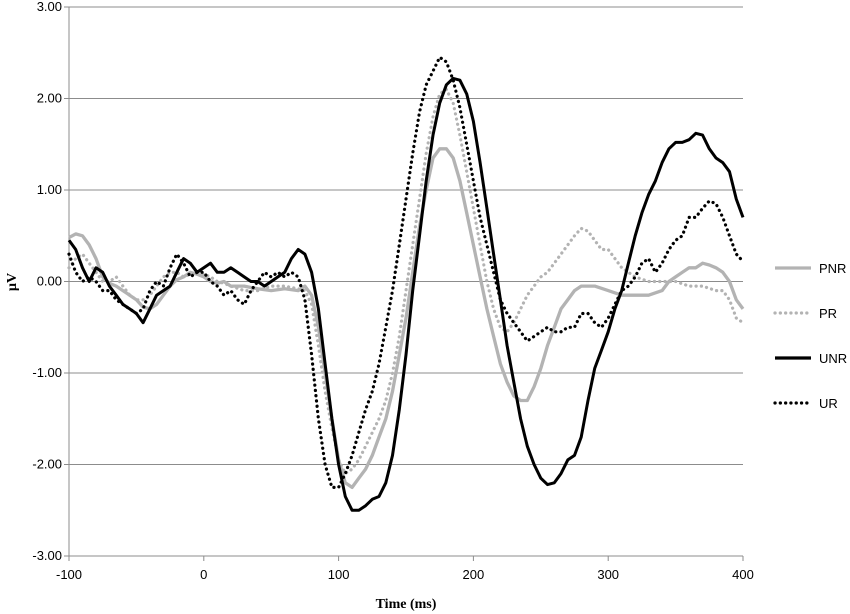 This screenshot has width=850, height=614. Describe the element at coordinates (474, 574) in the screenshot. I see `x-tick-label-3: 200` at that location.